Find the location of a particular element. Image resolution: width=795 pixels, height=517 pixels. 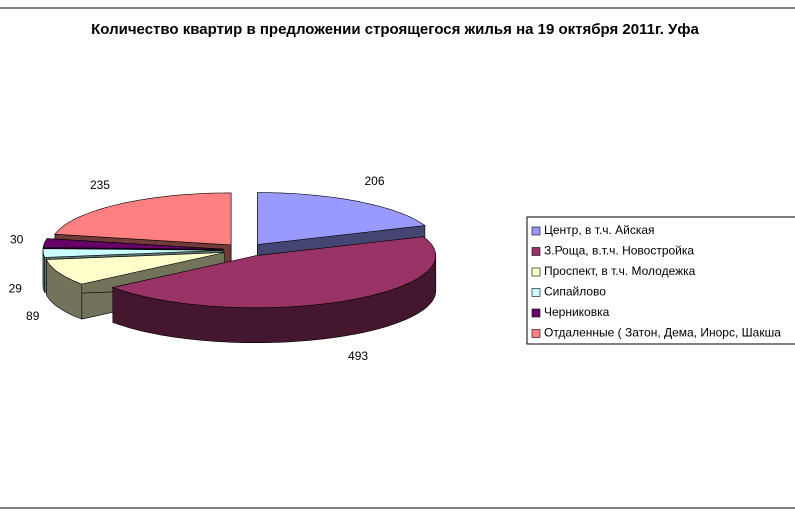

pie is located at coordinates (239, 267).